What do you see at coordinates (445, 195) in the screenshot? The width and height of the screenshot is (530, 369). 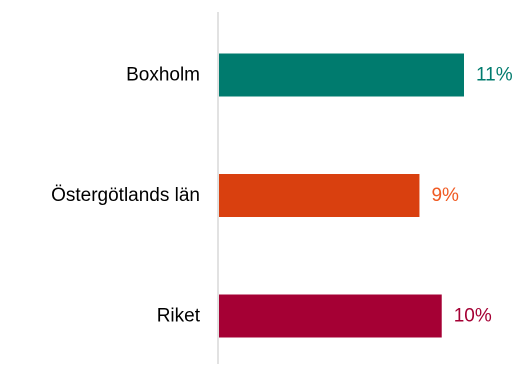 I see `value-label-1: 9%` at bounding box center [445, 195].